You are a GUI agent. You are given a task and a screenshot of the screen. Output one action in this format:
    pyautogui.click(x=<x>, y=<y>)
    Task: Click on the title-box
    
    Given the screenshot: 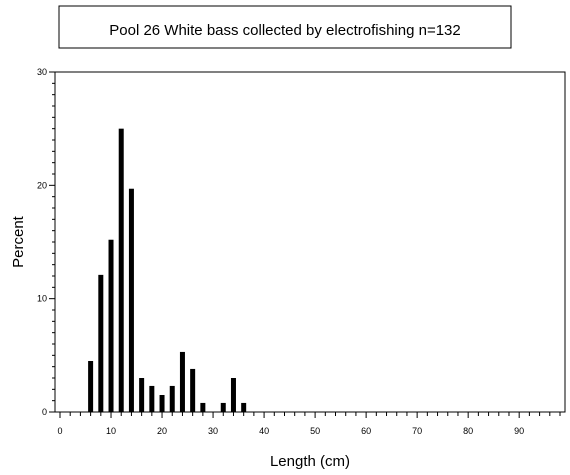 What is the action you would take?
    pyautogui.click(x=285, y=27)
    